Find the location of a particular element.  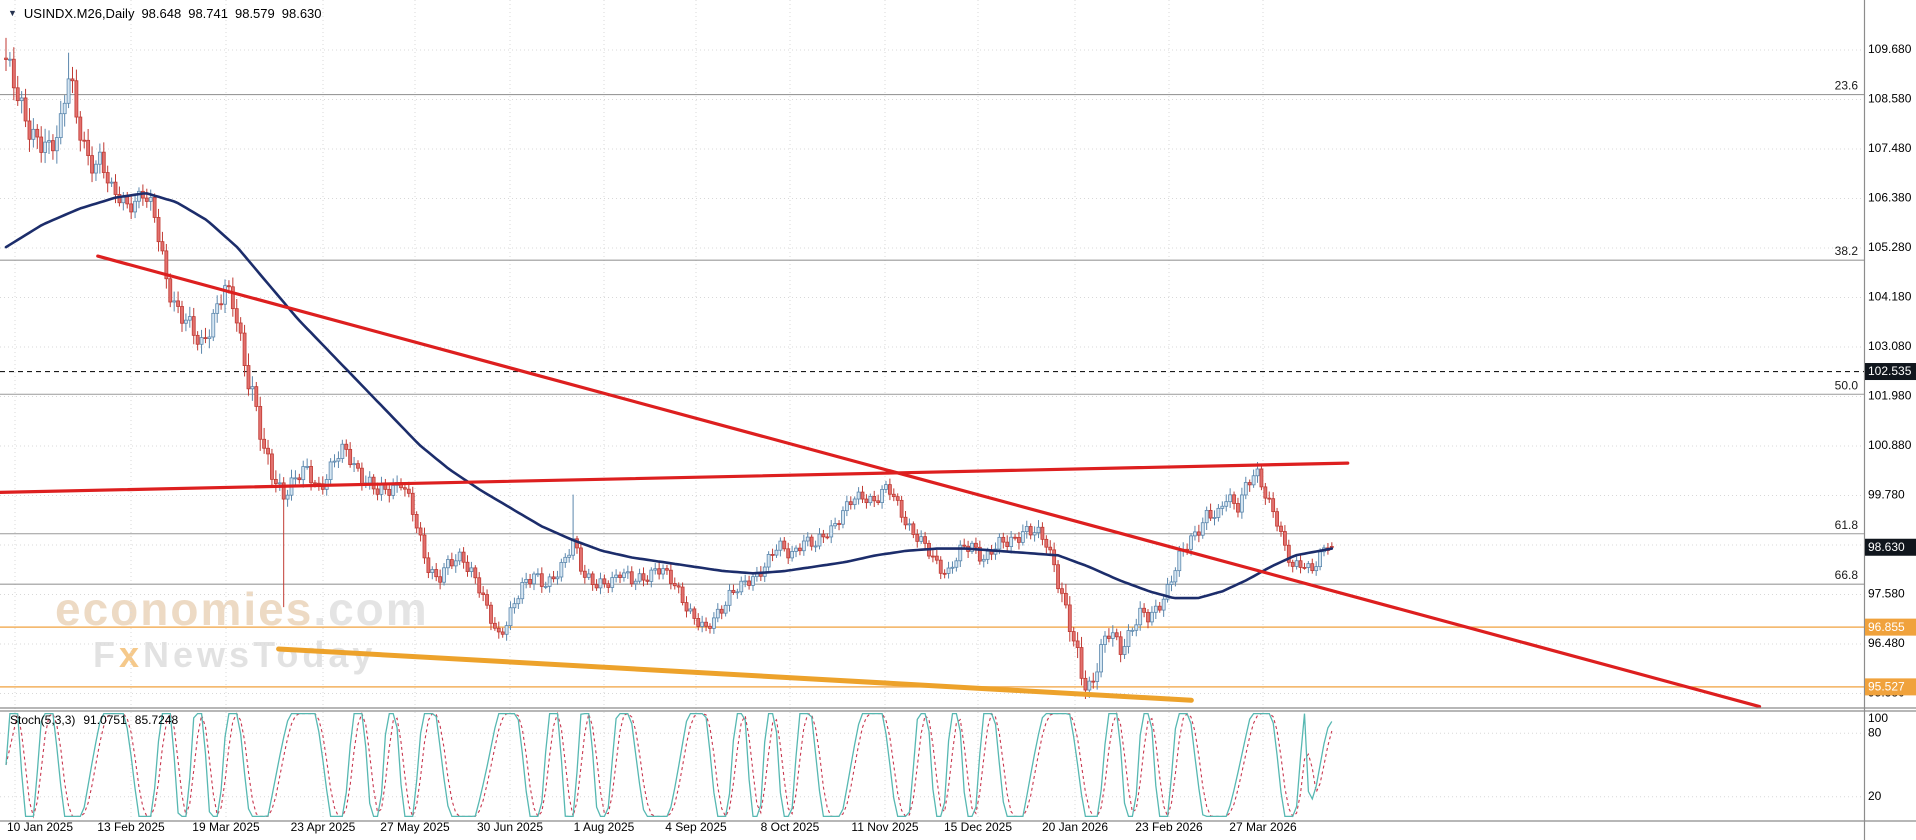

orange-support-line is located at coordinates (735, 674).